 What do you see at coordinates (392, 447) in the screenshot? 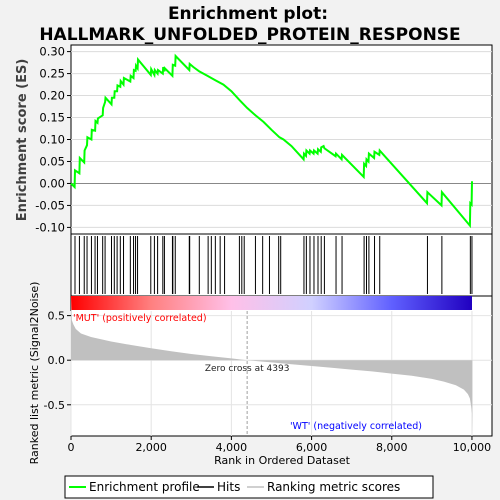
I see `ranking-x-tick-label: 8,000` at bounding box center [392, 447].